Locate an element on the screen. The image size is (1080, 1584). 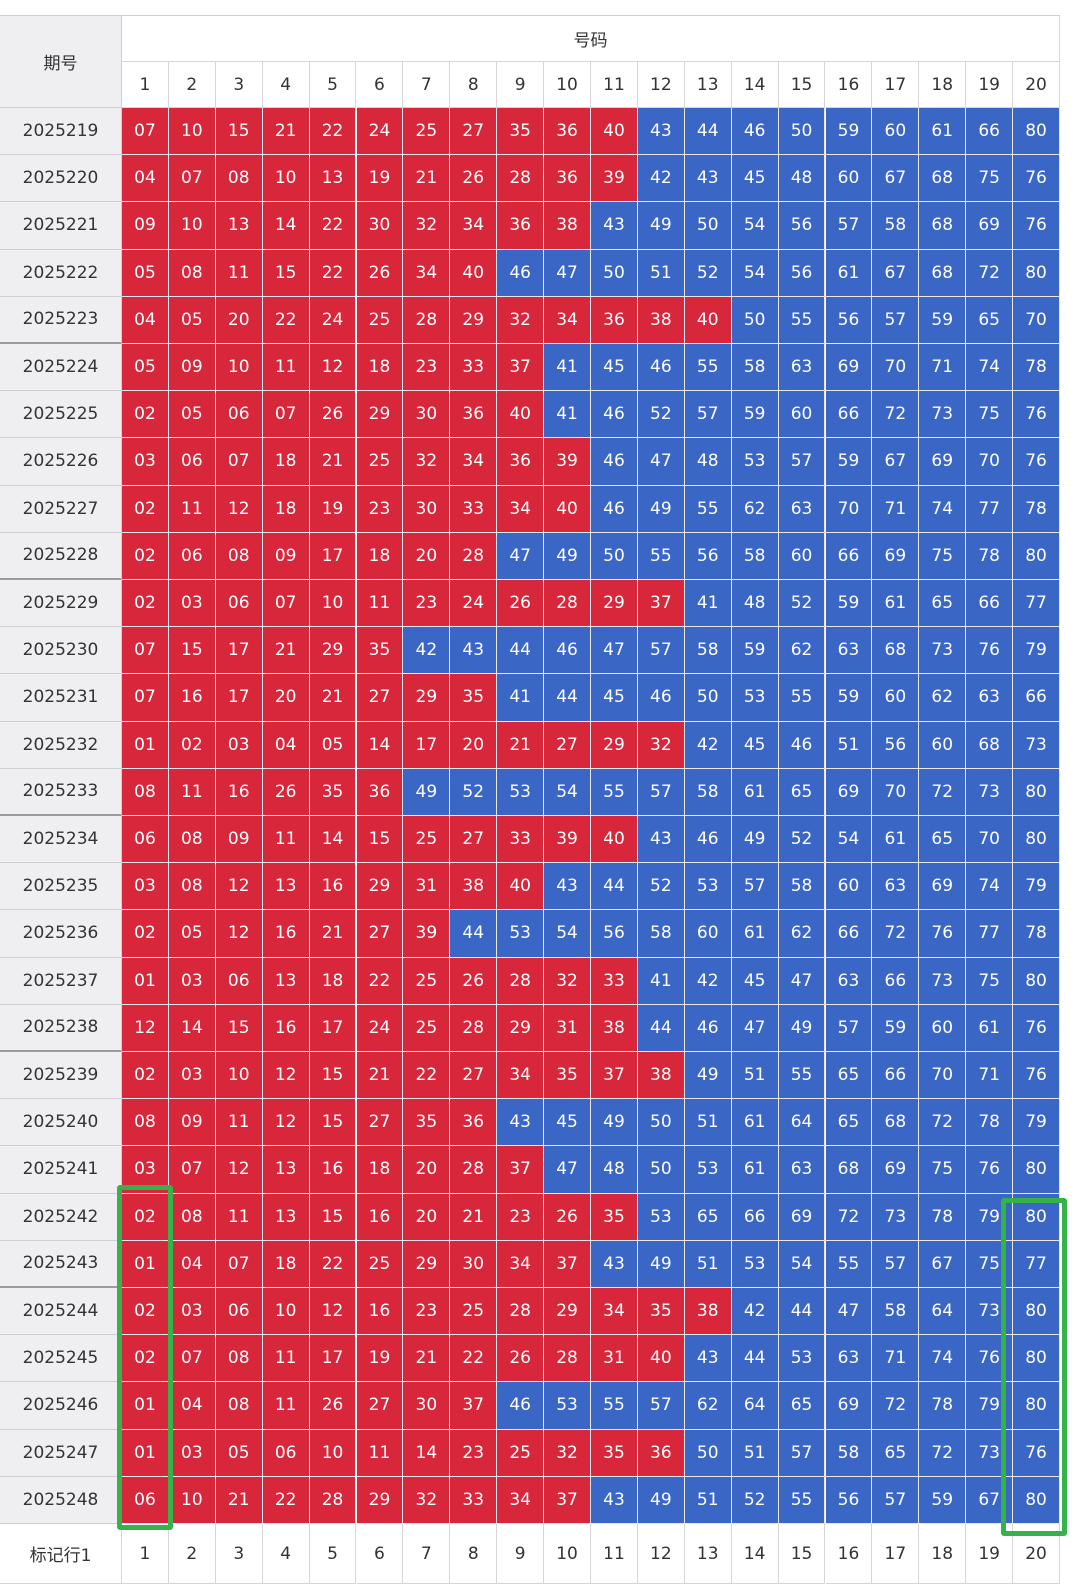
number-cell: 16 is located at coordinates (239, 792).